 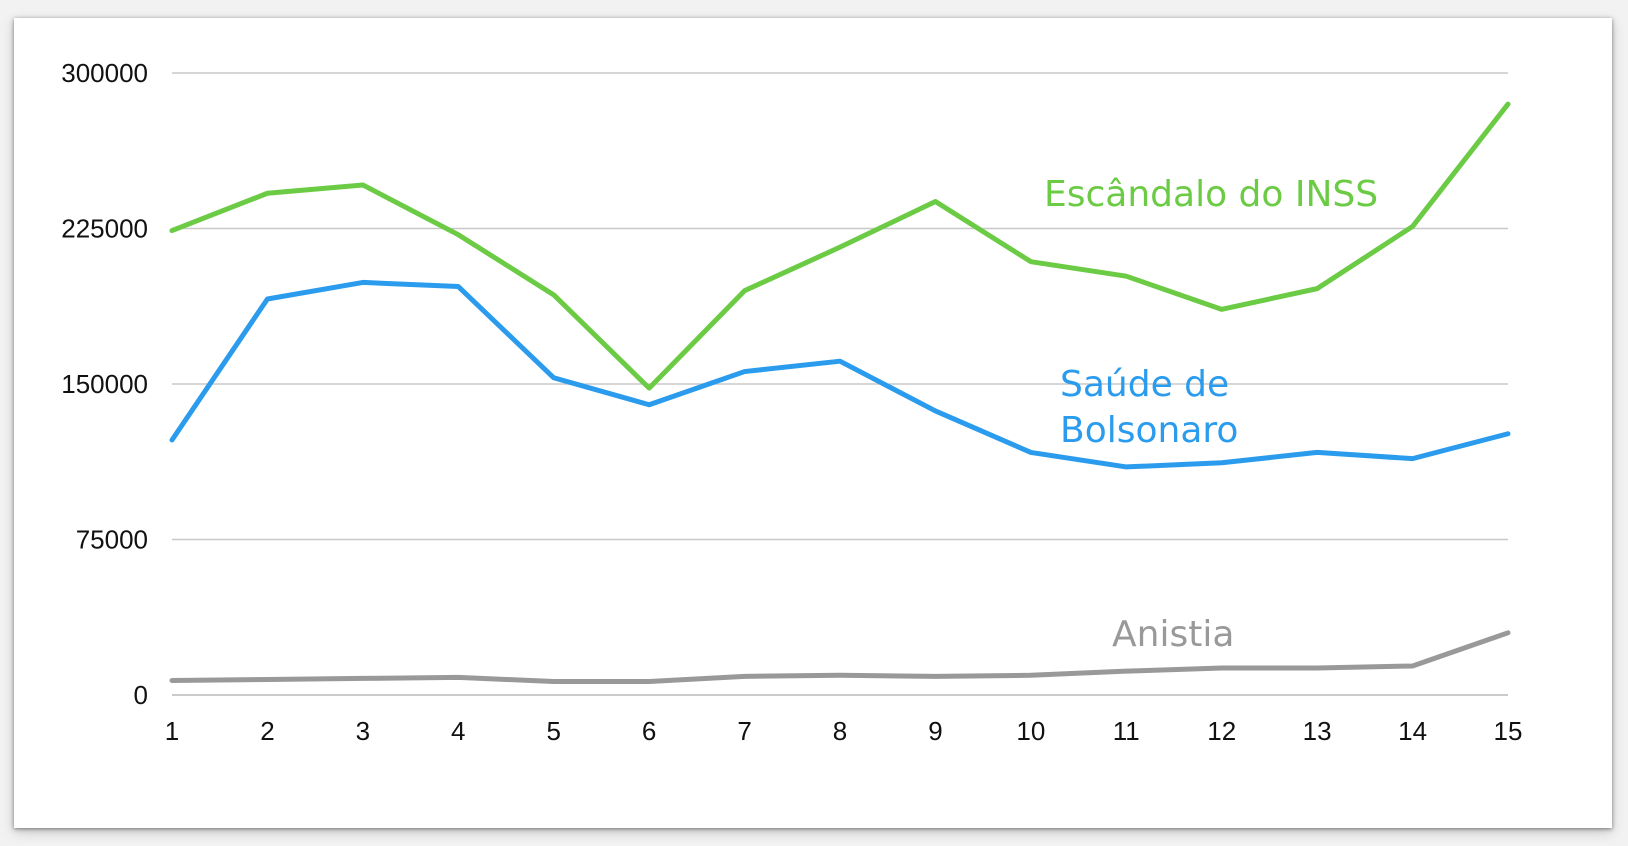 I want to click on x-tick-label: 13, so click(x=1317, y=731).